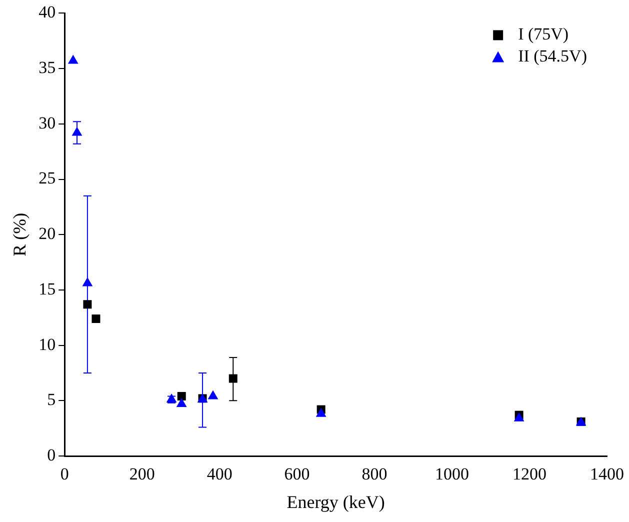 This screenshot has width=629, height=522. I want to click on x-tick-label: 1200, so click(529, 474).